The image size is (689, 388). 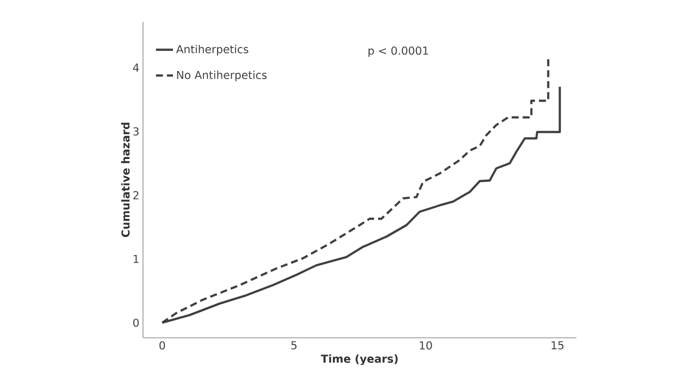 What do you see at coordinates (293, 345) in the screenshot?
I see `x-tick-label: 5` at bounding box center [293, 345].